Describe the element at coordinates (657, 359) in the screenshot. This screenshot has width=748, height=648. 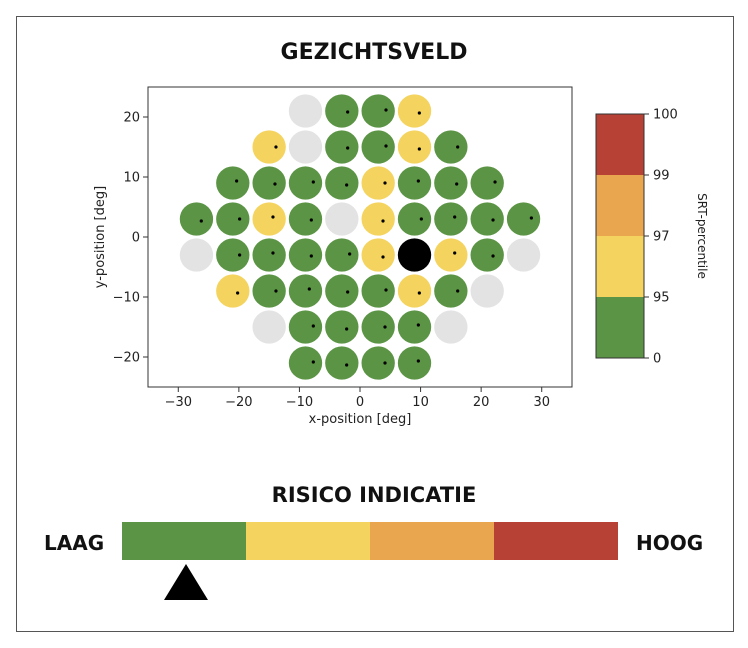
I see `colorbar-tick-label: 0` at that location.